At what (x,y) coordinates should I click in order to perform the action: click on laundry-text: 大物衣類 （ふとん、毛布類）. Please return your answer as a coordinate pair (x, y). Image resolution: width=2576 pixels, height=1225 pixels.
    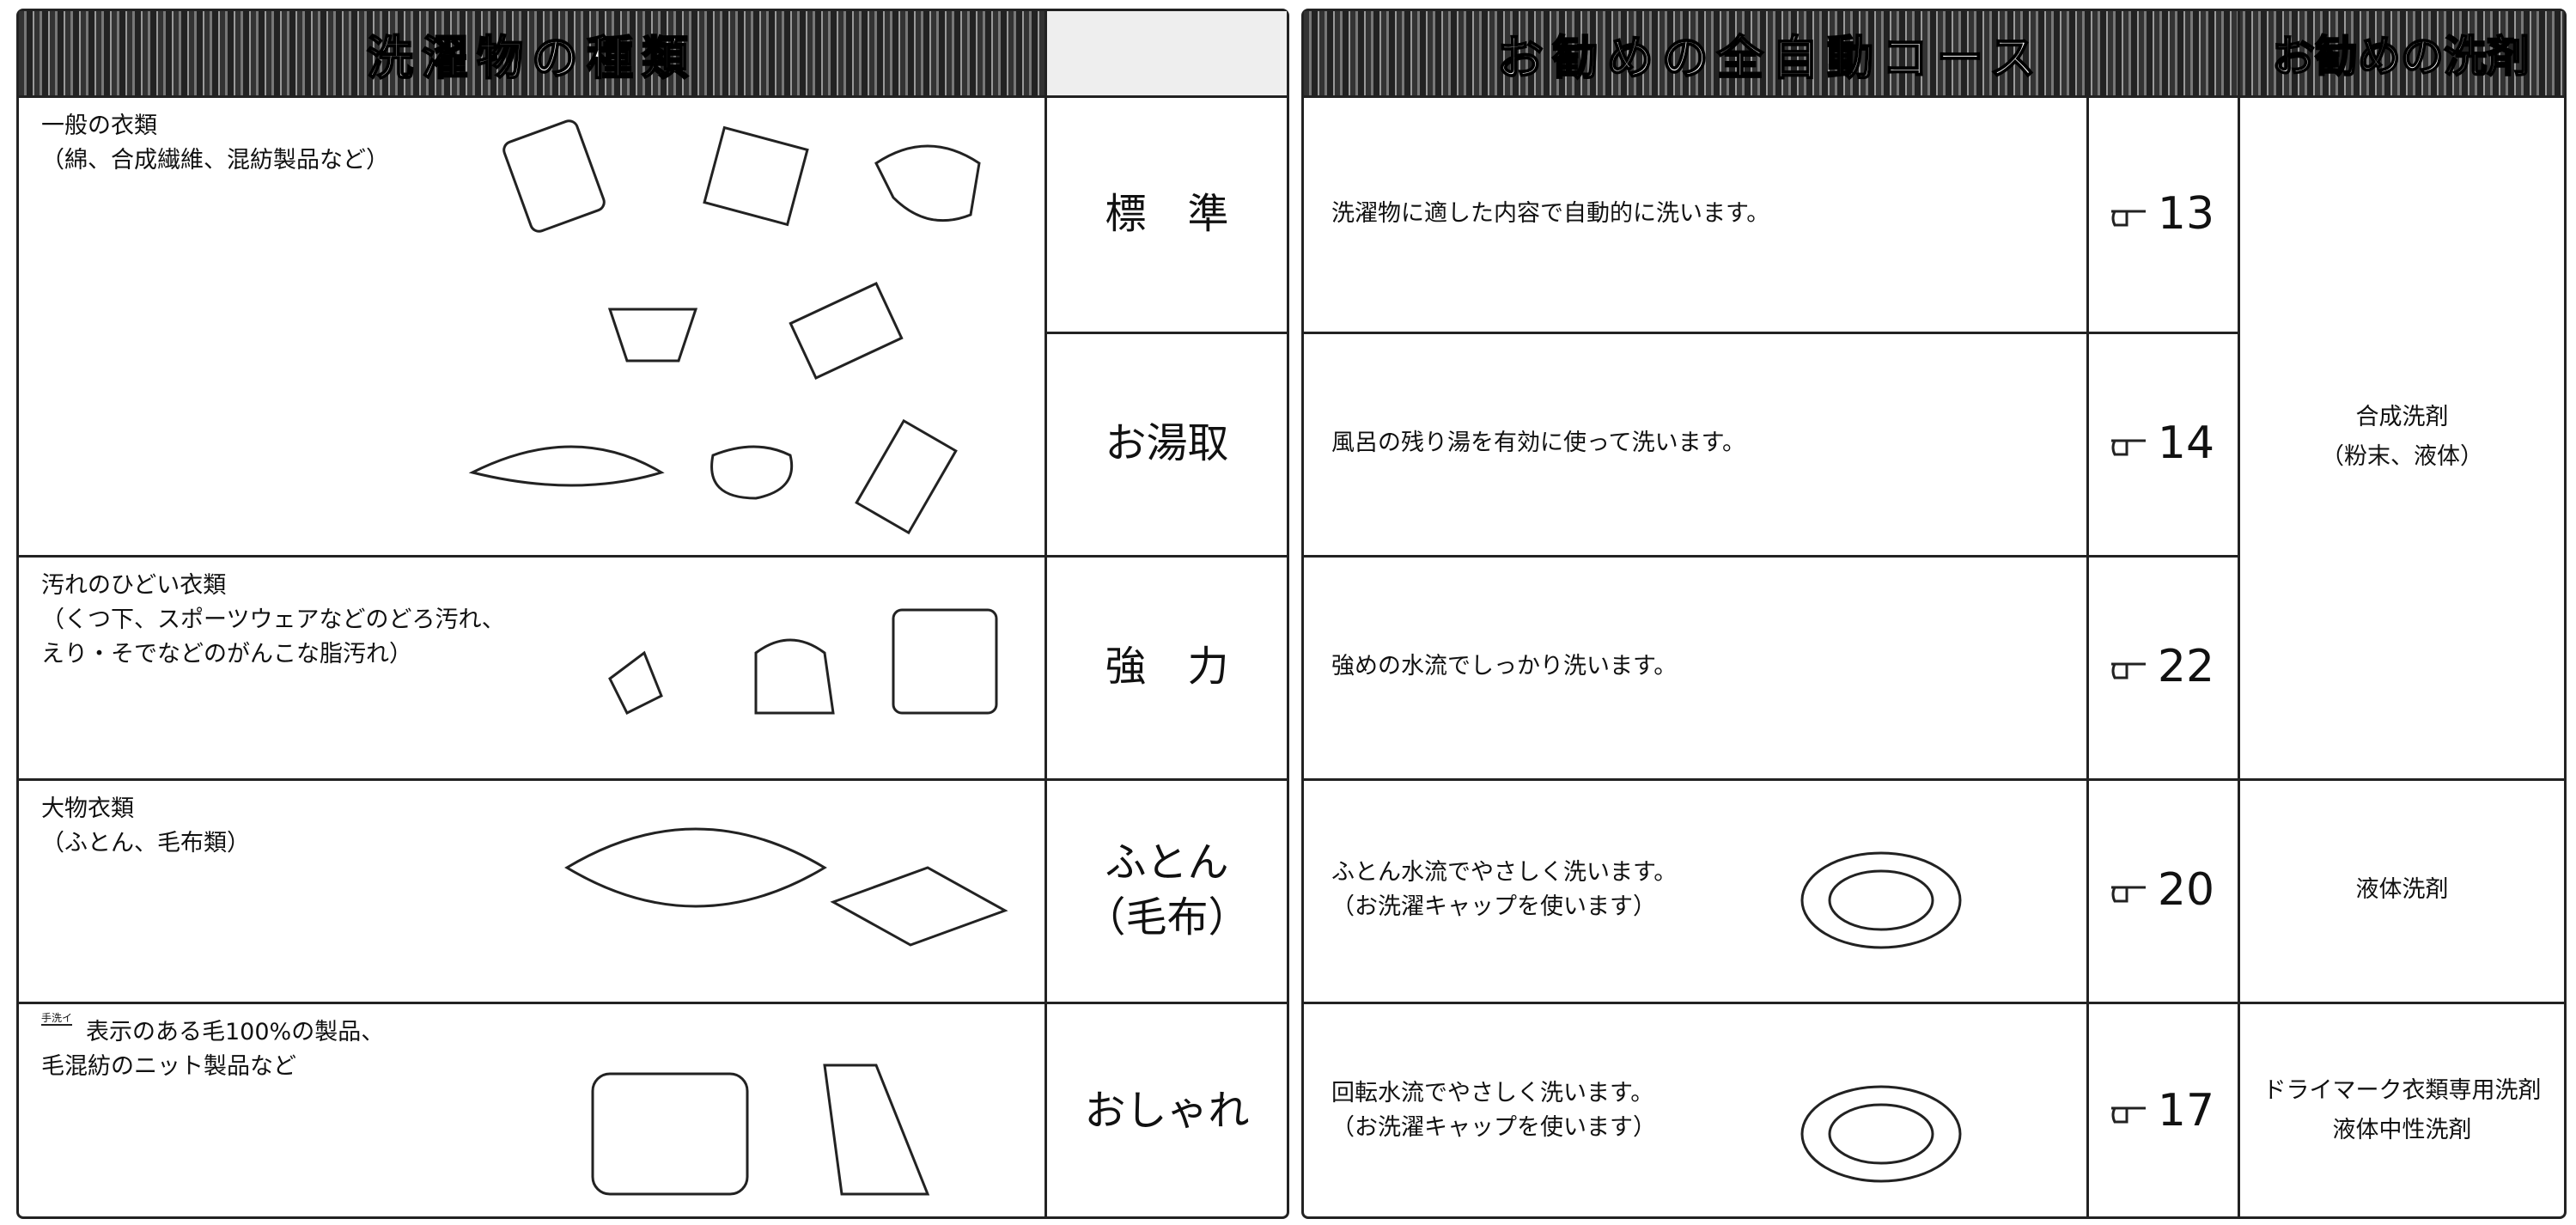
    Looking at the image, I should click on (145, 826).